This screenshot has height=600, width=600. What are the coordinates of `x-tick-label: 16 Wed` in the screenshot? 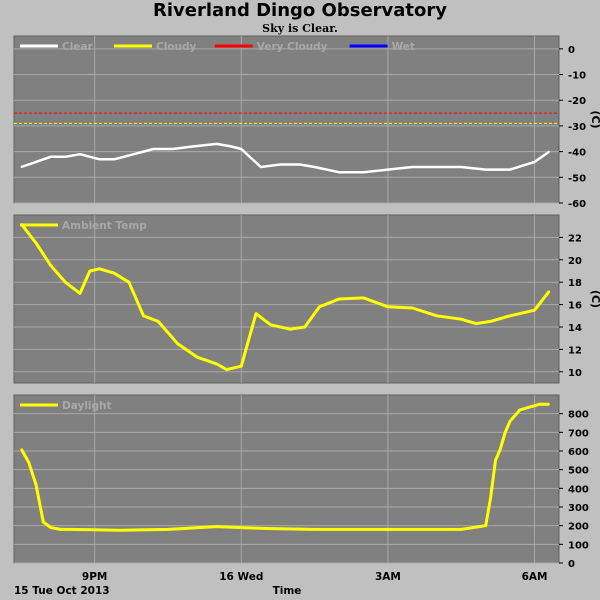 It's located at (241, 577).